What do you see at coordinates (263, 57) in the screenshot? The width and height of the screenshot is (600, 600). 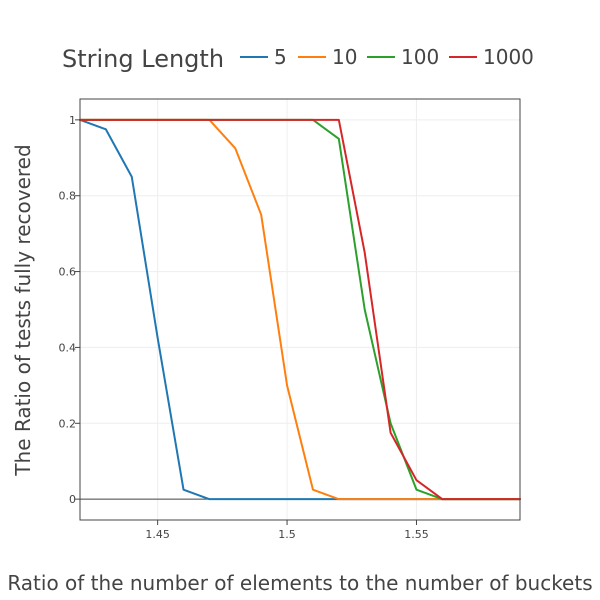 I see `legend-item-5: 5` at bounding box center [263, 57].